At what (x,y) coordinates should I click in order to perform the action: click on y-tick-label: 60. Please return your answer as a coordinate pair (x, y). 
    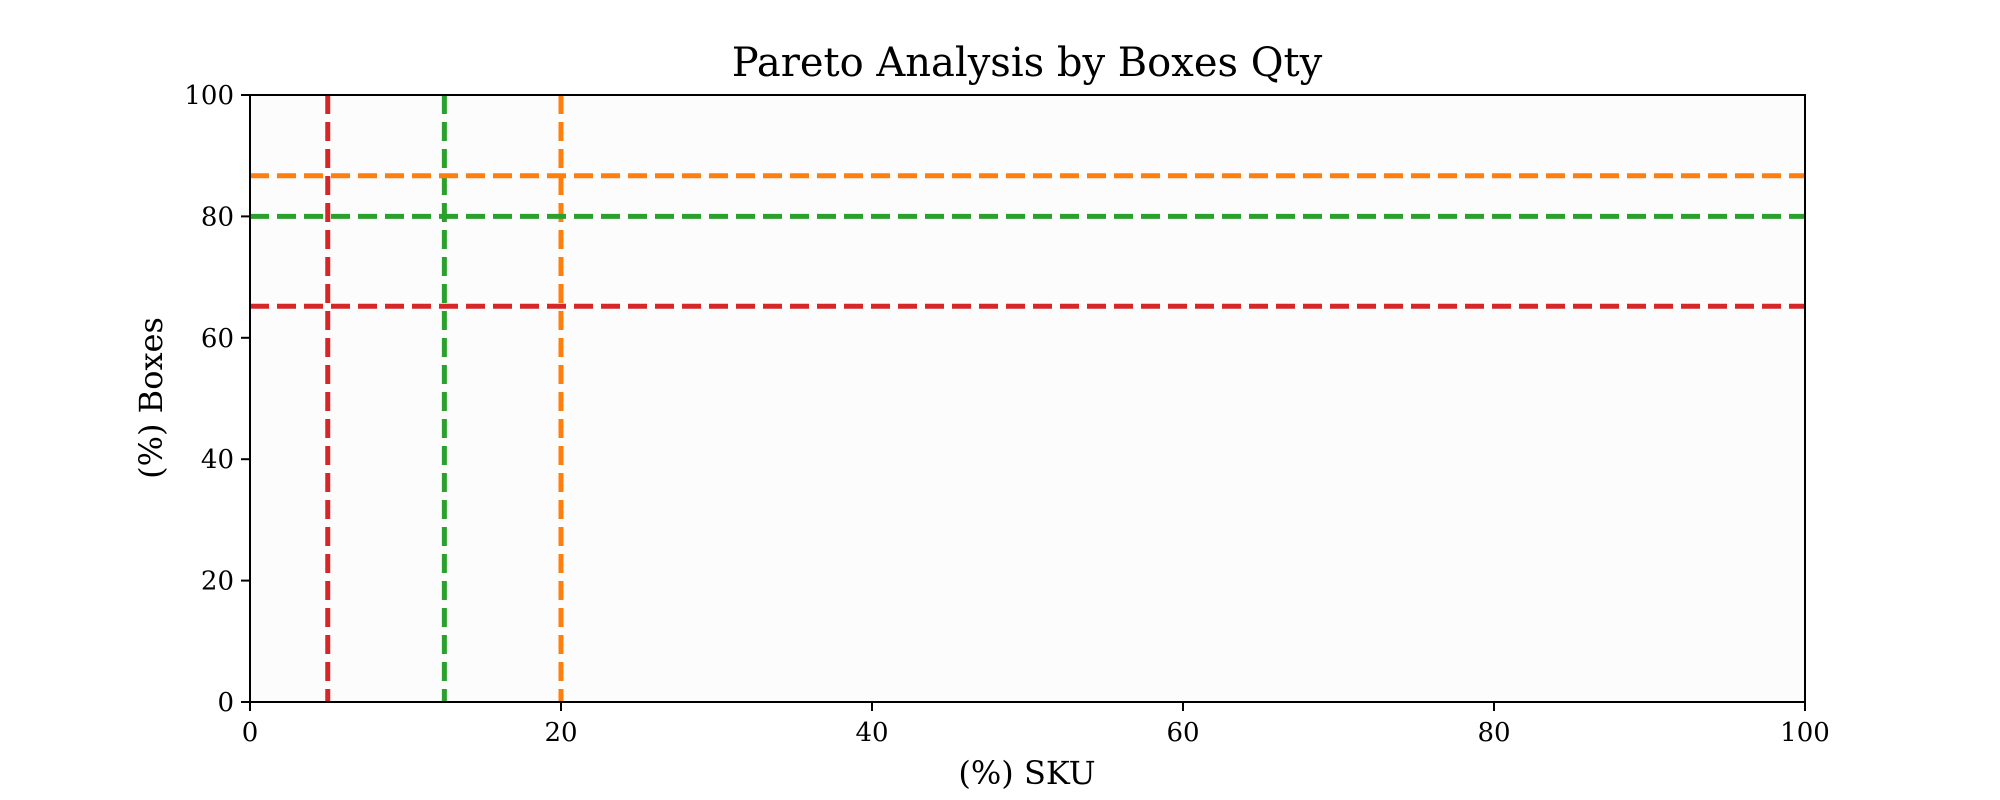
    Looking at the image, I should click on (217, 339).